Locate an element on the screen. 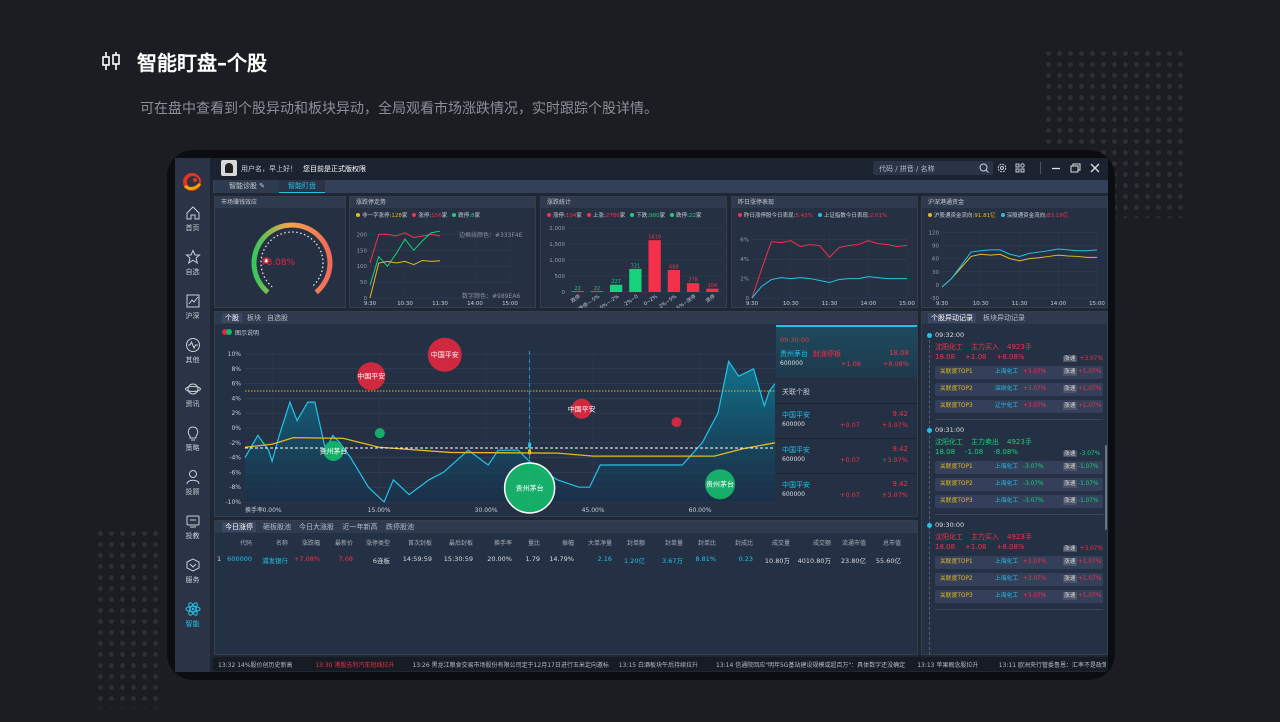 The height and width of the screenshot is (722, 1280). tab-stock: 个股 is located at coordinates (232, 318).